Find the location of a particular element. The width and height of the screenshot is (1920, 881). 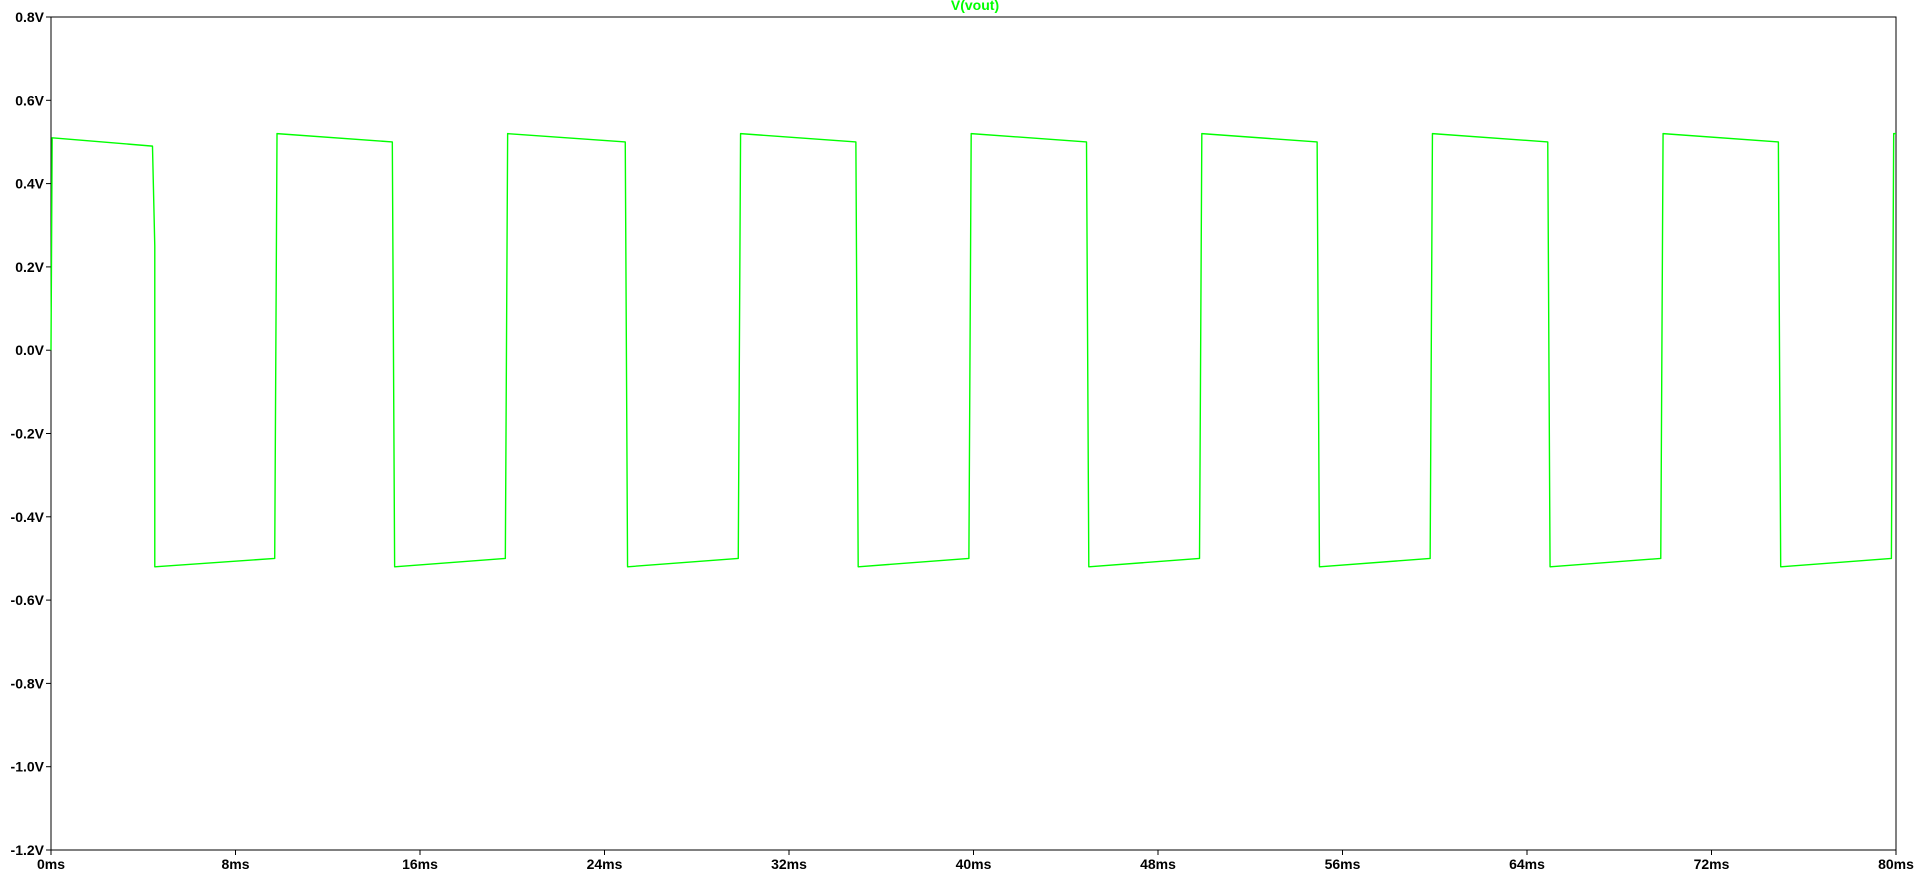

y-tick-label: -1.2V is located at coordinates (28, 850).